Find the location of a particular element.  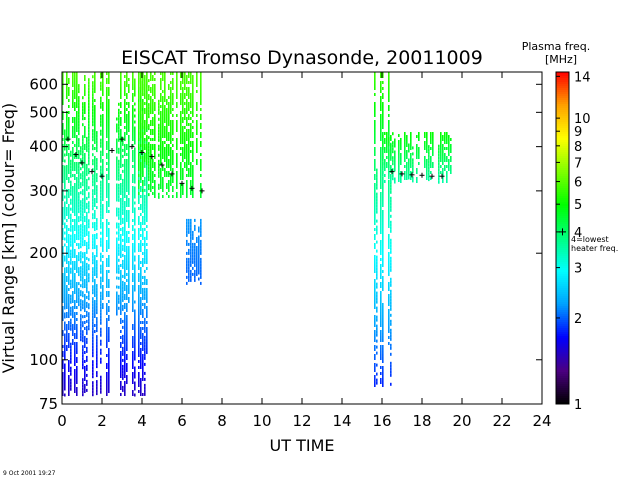

echo-region is located at coordinates (383, 229).